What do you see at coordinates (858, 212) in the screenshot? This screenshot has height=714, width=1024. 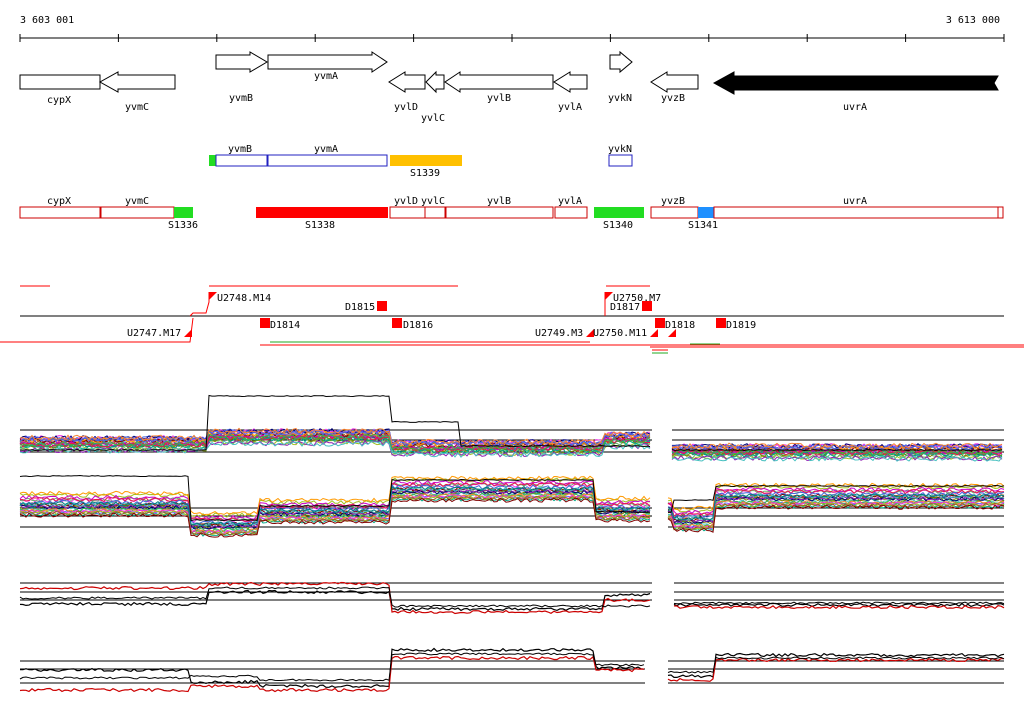 I see `lower-segment-uvrA` at bounding box center [858, 212].